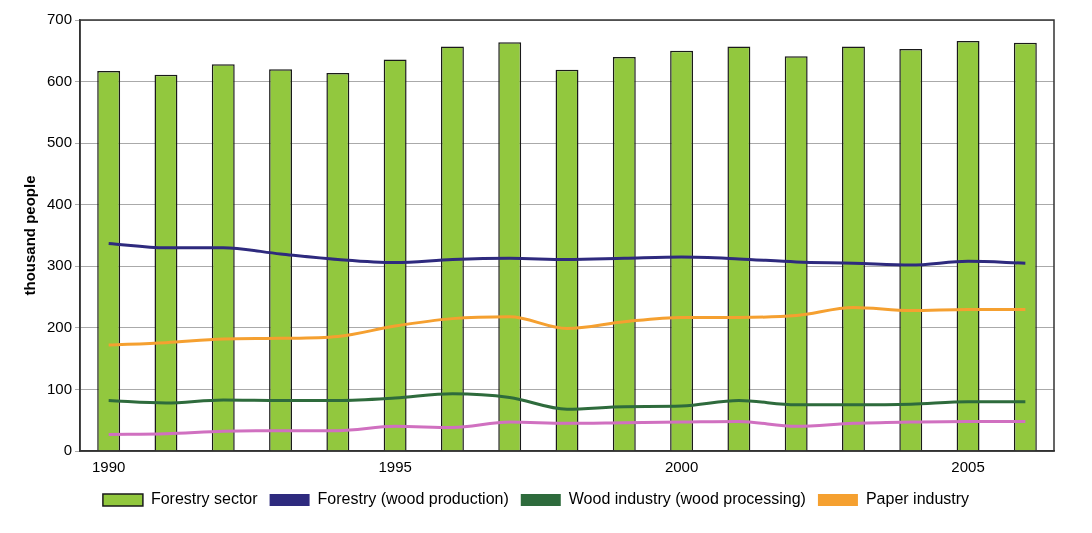  What do you see at coordinates (204, 499) in the screenshot?
I see `legend-label: Forestry sector` at bounding box center [204, 499].